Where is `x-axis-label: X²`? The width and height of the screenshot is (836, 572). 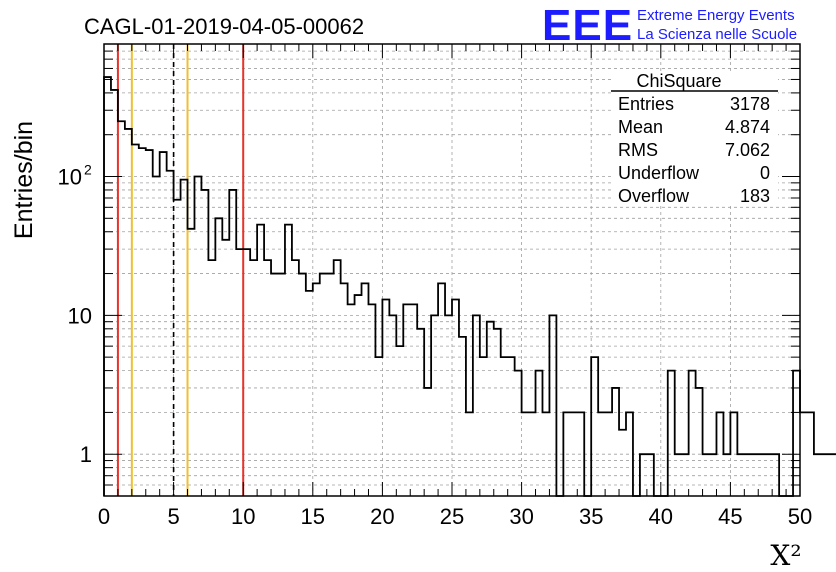 x-axis-label: X² is located at coordinates (785, 555).